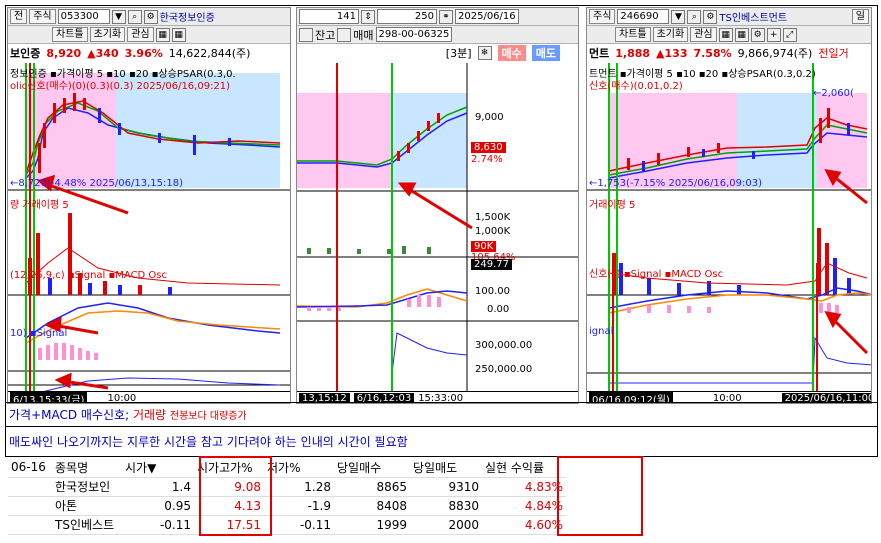 The width and height of the screenshot is (881, 543). I want to click on sell-button: 매도, so click(545, 53).